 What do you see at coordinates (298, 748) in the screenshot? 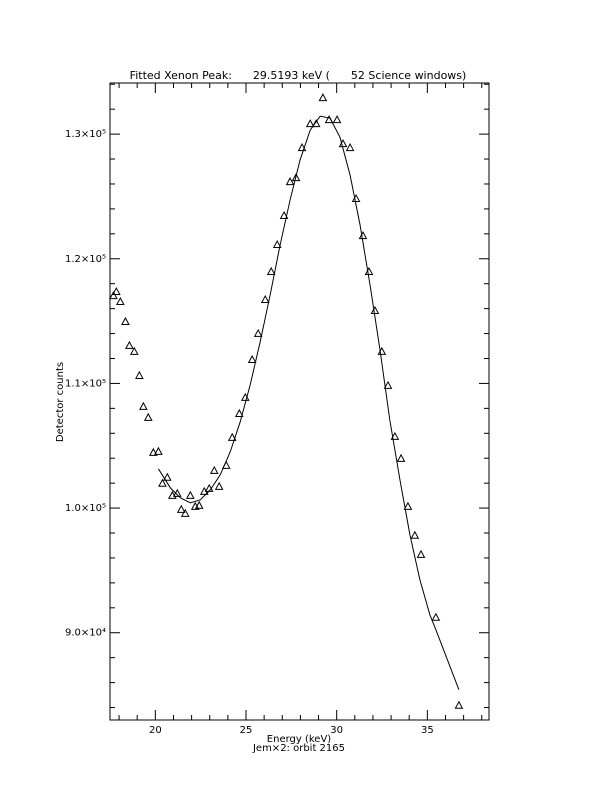
I see `chart-subtitle: Jem×2: orbit 2165` at bounding box center [298, 748].